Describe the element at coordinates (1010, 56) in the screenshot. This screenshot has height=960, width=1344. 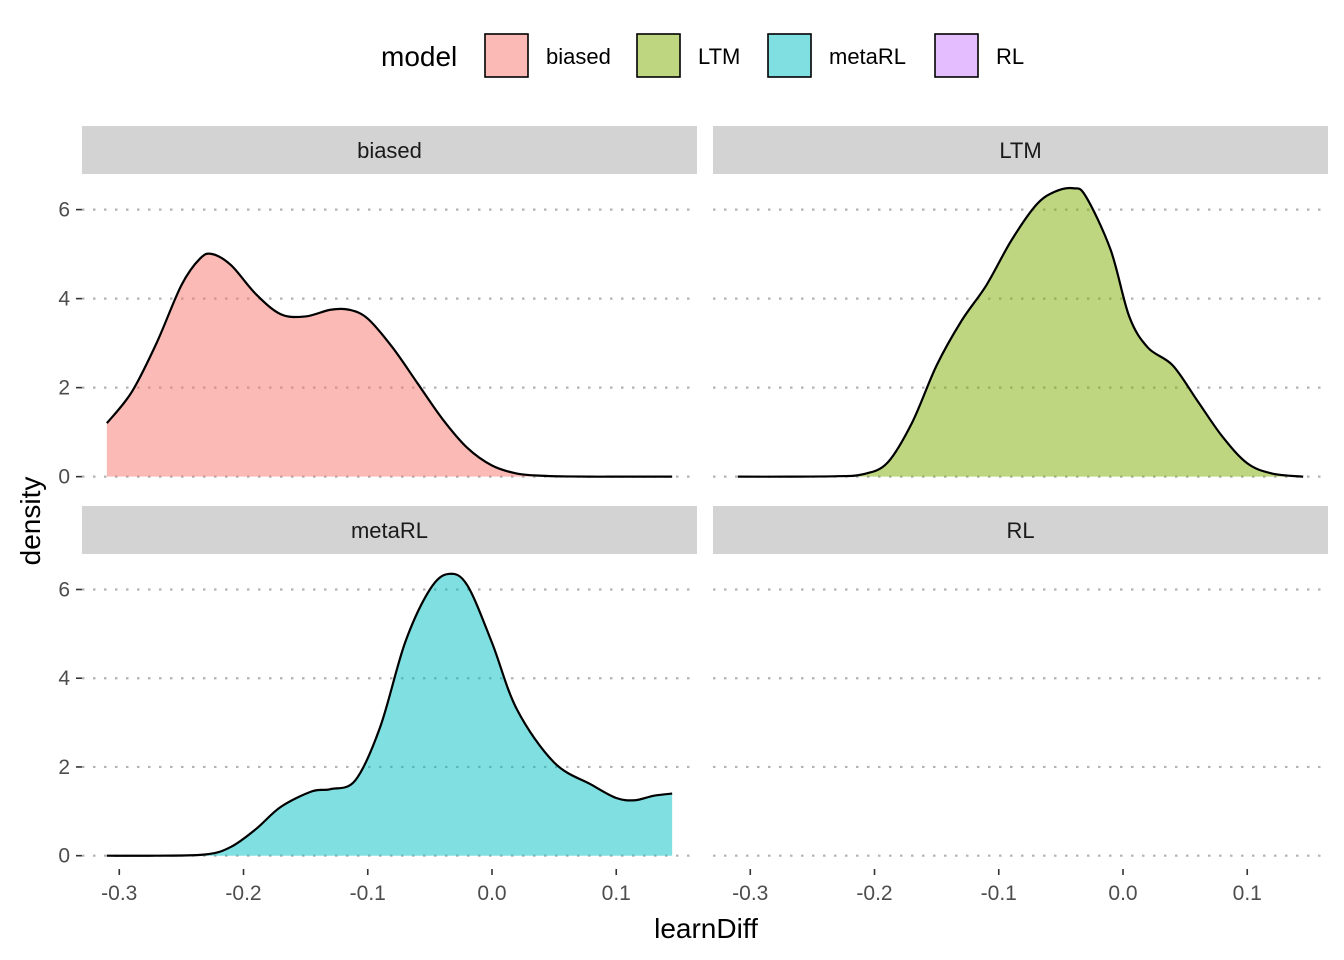
I see `legend-label-rl: RL` at that location.